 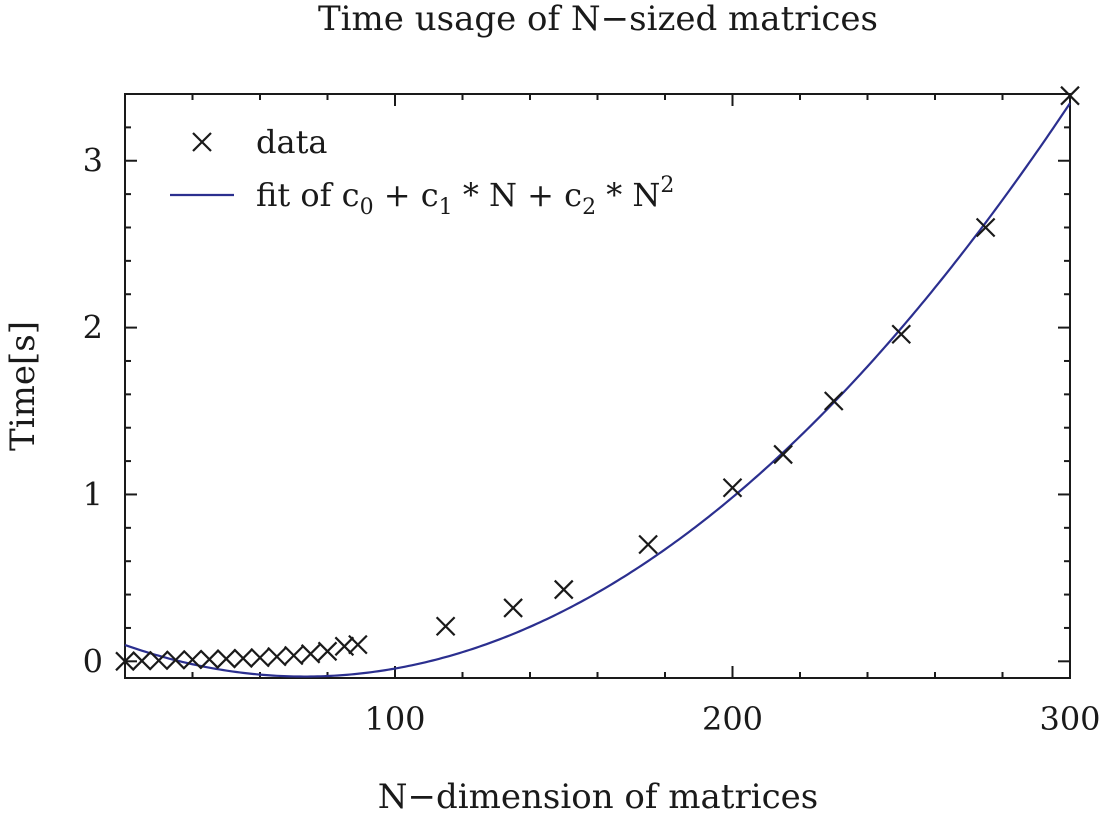 I want to click on y-tick-label: 3, so click(x=93, y=161).